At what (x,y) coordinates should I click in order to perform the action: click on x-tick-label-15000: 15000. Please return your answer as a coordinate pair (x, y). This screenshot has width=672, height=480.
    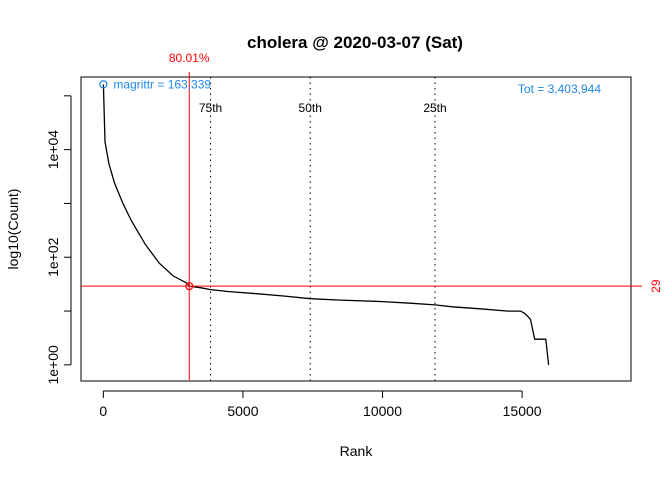
    Looking at the image, I should click on (522, 411).